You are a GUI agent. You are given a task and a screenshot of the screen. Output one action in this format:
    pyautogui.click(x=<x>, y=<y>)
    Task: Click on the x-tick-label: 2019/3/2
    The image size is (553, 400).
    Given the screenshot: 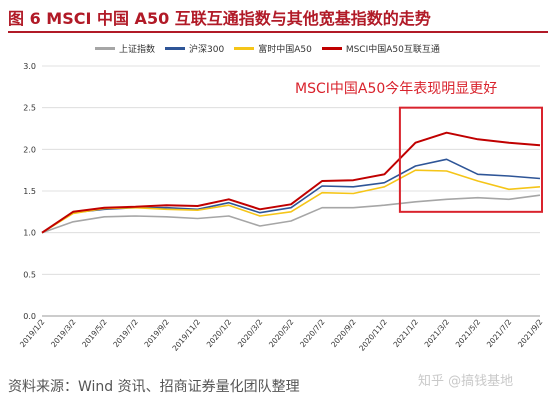 What is the action you would take?
    pyautogui.click(x=63, y=333)
    